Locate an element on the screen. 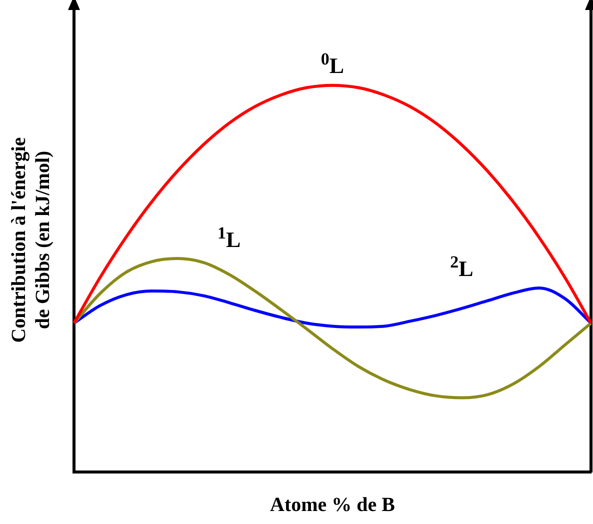 This screenshot has width=593, height=524. annotation: $^{2}$L is located at coordinates (462, 267).